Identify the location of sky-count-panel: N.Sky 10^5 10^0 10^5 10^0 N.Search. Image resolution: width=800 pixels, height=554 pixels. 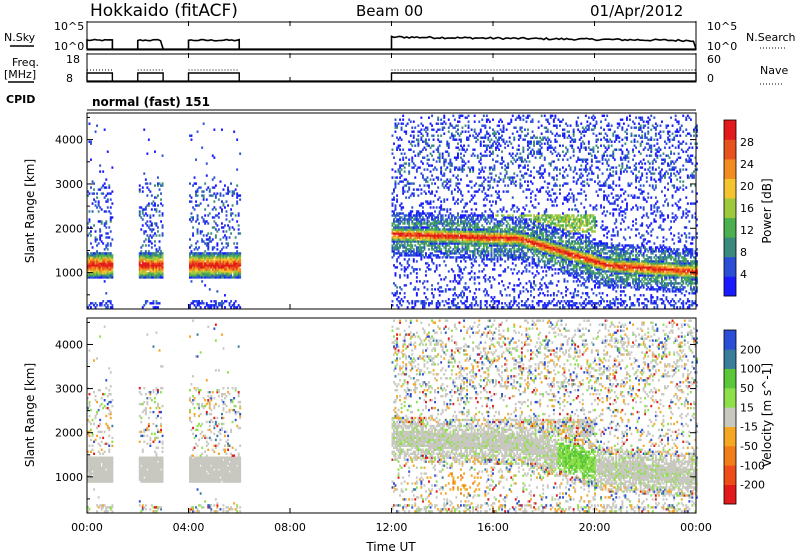
(400, 36).